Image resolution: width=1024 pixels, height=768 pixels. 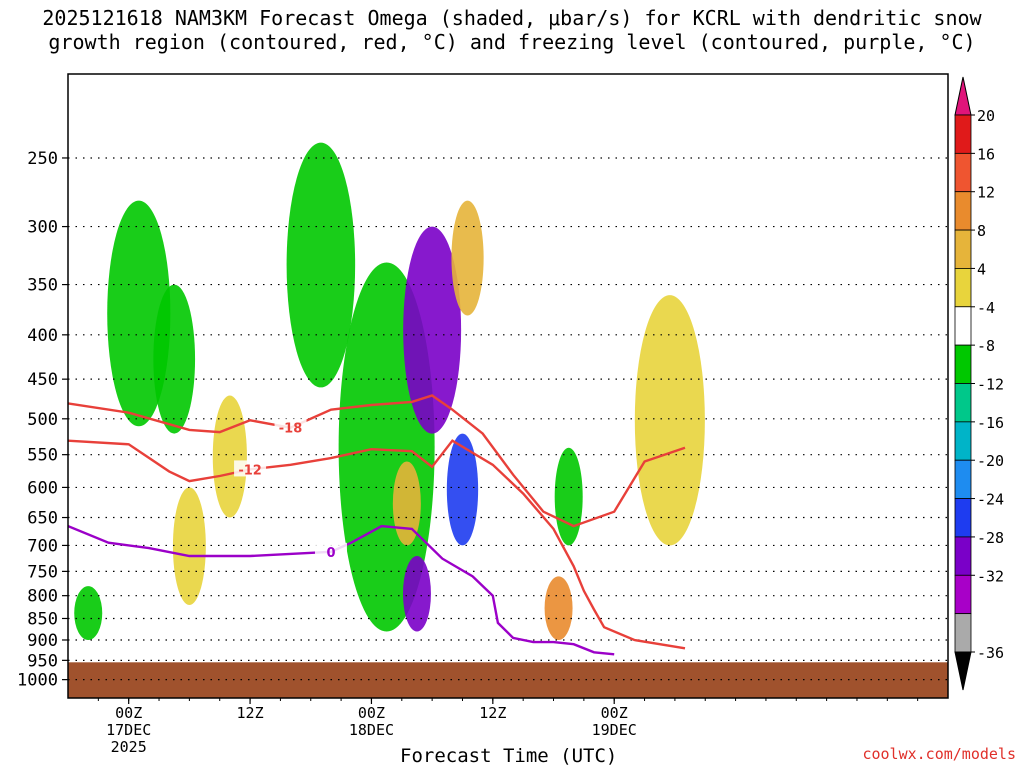 I want to click on y-tick-label-250: 250, so click(x=42, y=159).